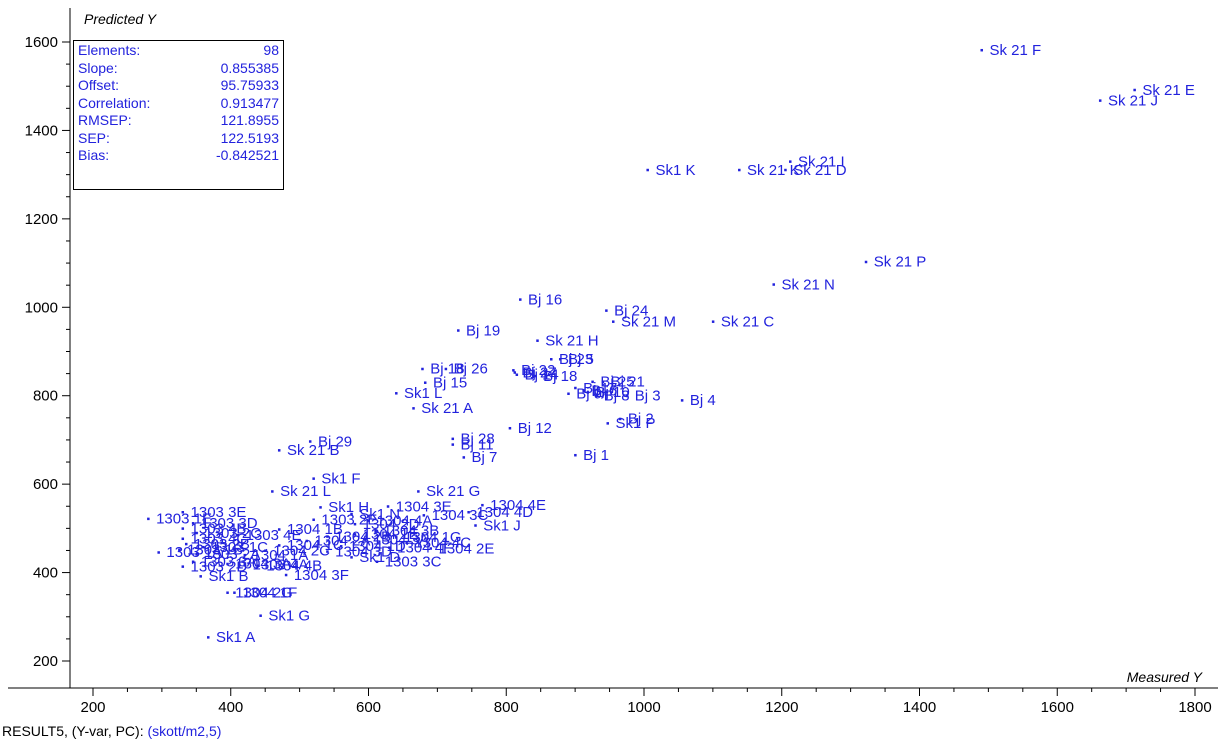  Describe the element at coordinates (249, 102) in the screenshot. I see `stat-value: 0.913477` at that location.